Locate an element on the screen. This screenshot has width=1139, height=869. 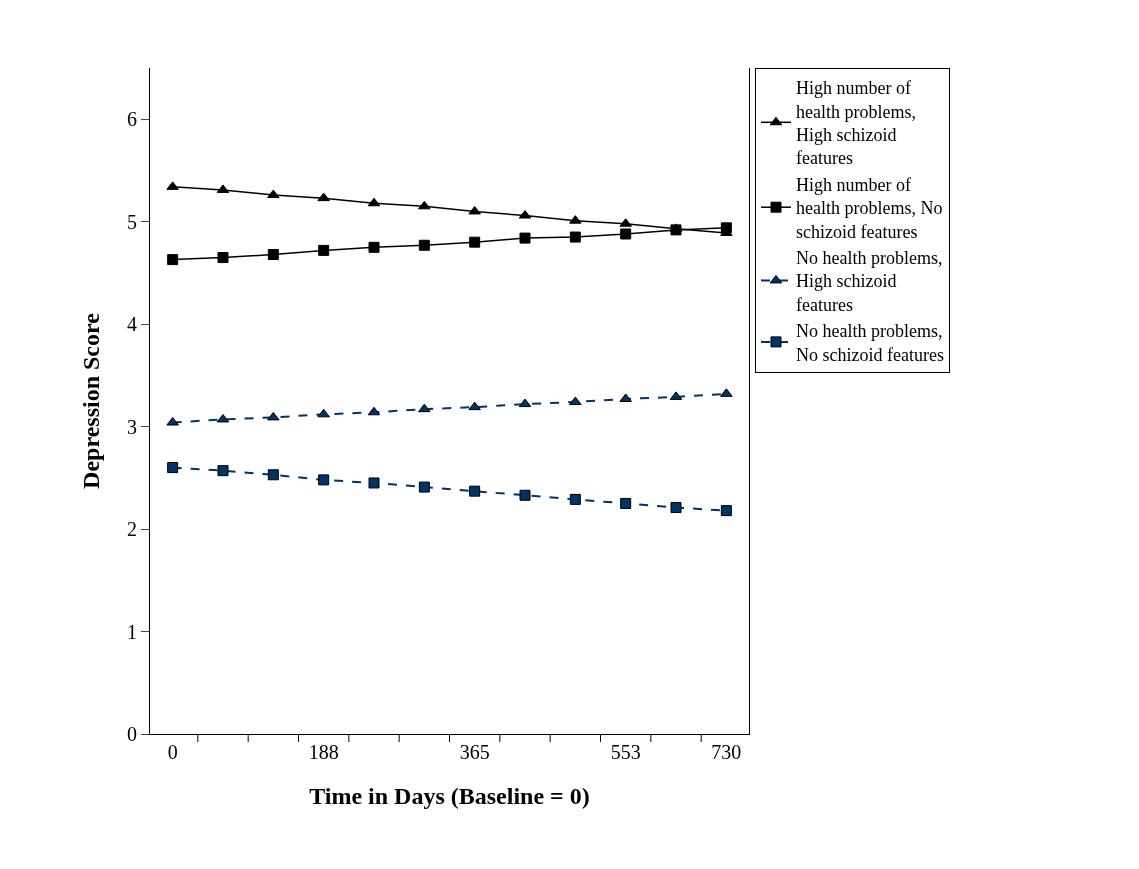
y-tick-label: 1 is located at coordinates (132, 631).